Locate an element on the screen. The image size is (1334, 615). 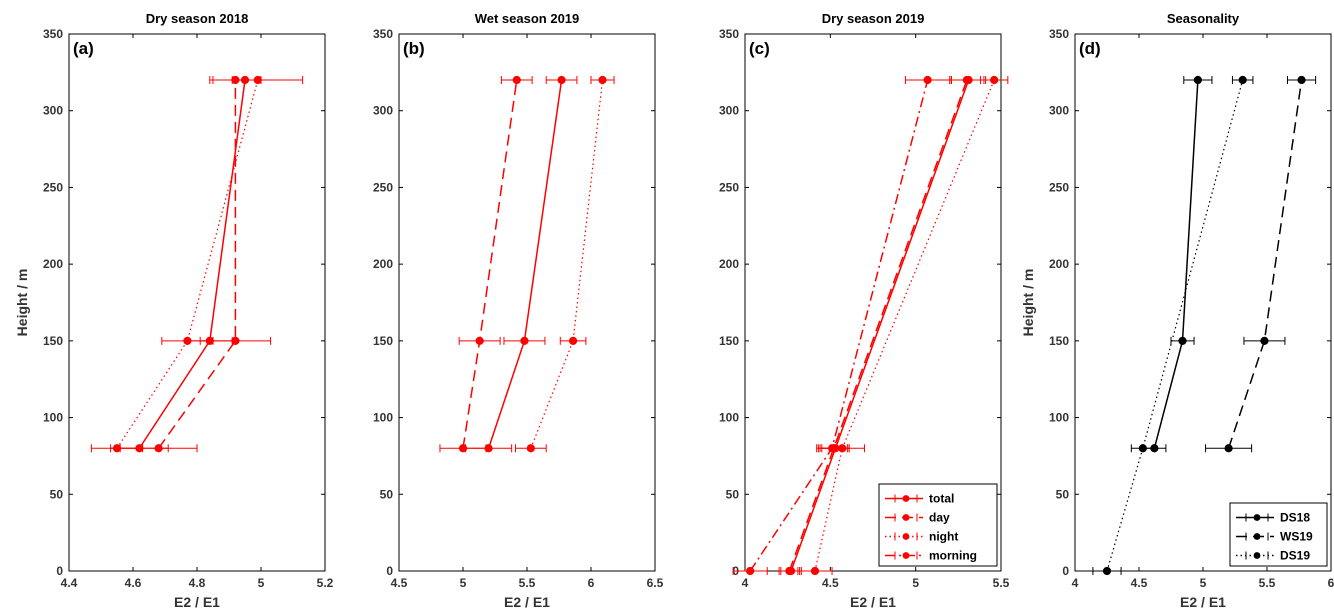
legend-label: morning is located at coordinates (953, 556).